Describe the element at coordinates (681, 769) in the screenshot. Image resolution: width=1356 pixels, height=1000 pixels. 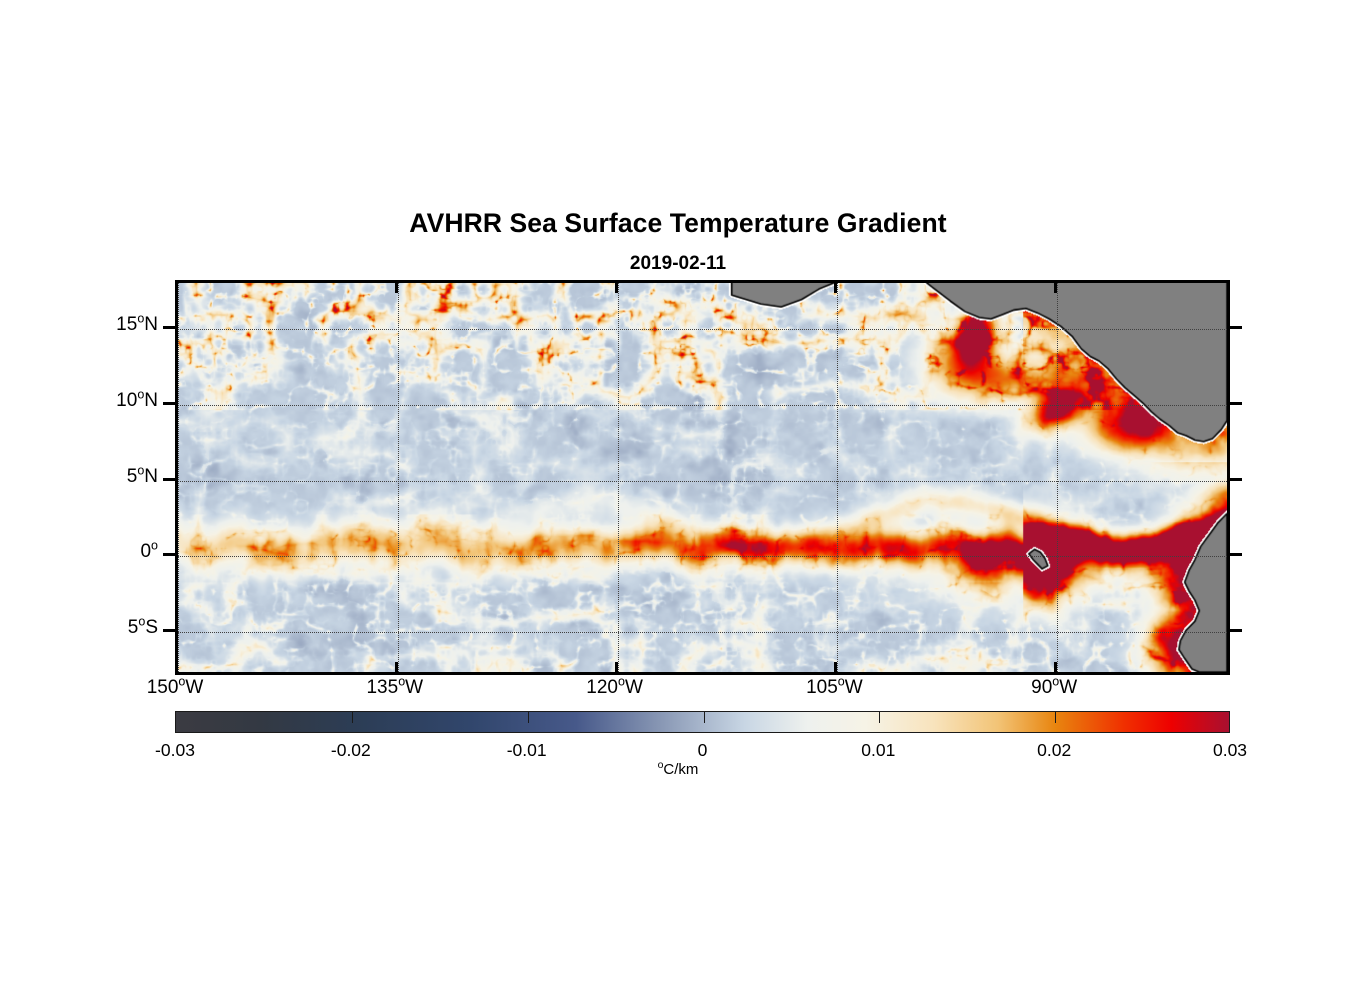
I see `colorbar-unit-text: C/km` at that location.